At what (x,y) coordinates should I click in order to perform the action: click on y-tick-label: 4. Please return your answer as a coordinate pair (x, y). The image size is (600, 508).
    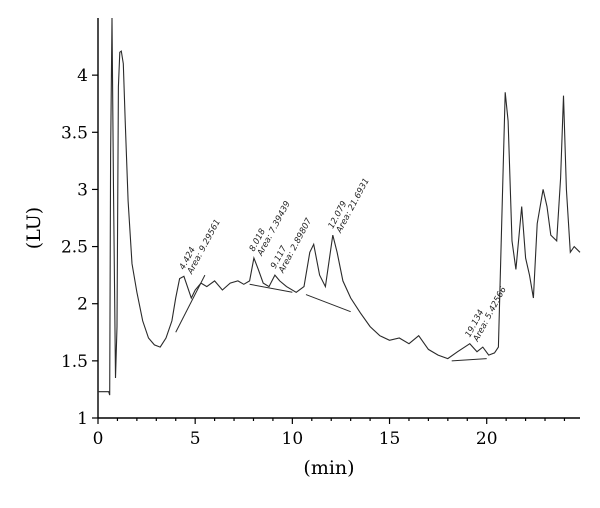
    Looking at the image, I should click on (82, 76).